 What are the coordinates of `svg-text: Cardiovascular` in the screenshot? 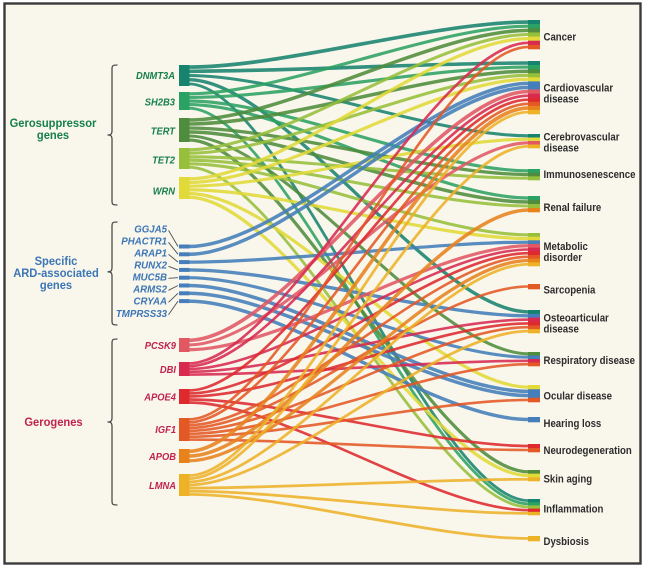 It's located at (579, 88).